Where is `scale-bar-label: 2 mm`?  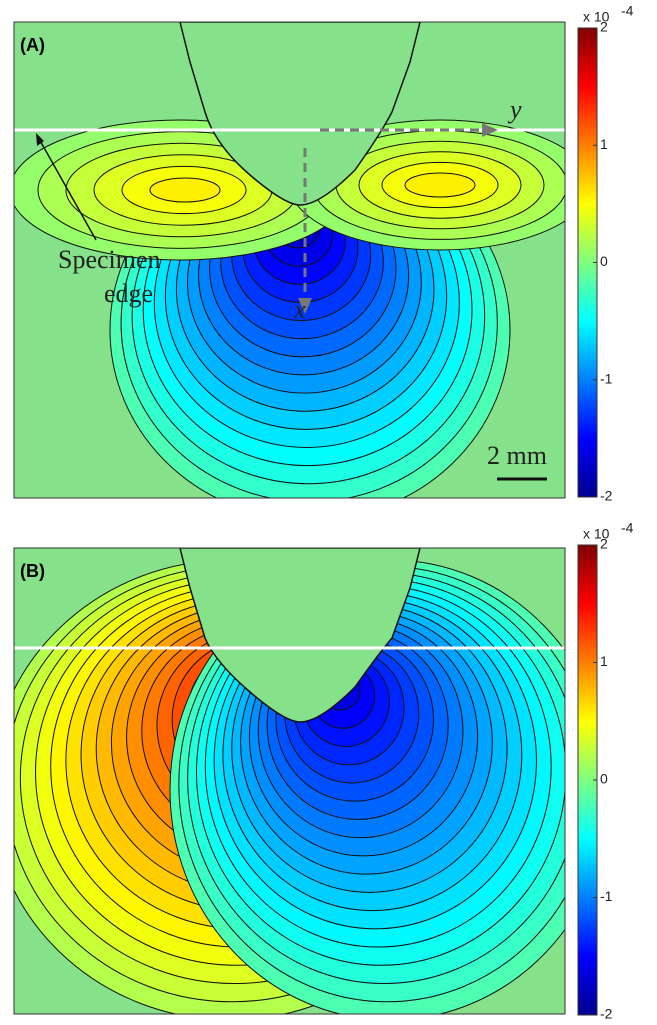
scale-bar-label: 2 mm is located at coordinates (517, 455).